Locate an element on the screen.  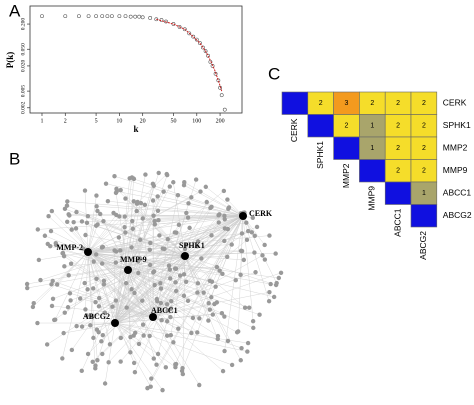
column-label: ABCC1 is located at coordinates (397, 222).